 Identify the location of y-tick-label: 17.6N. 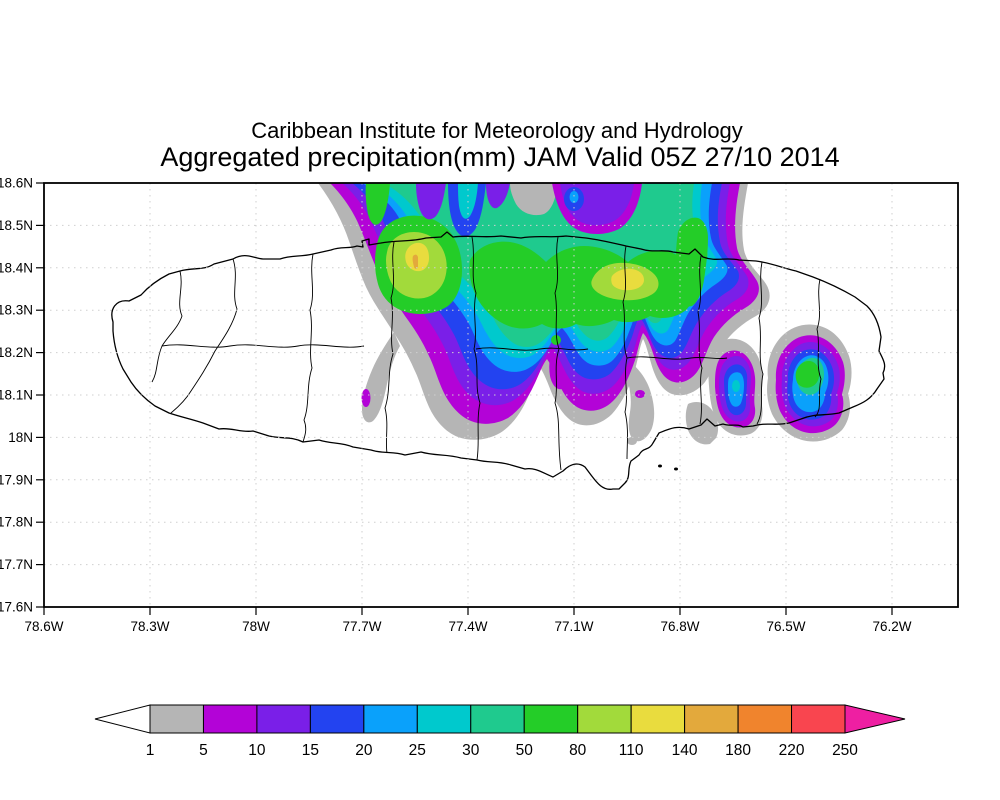
(16, 607).